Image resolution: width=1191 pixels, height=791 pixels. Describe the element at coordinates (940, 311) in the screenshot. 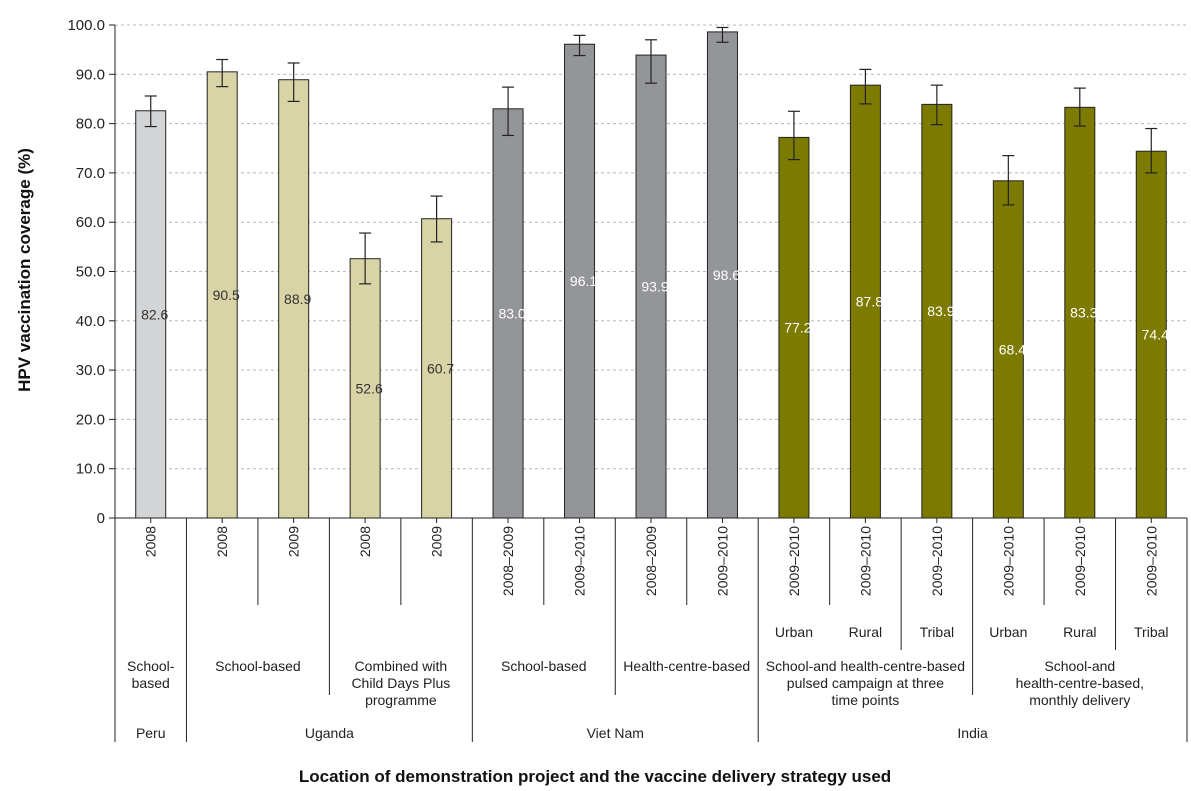

I see `data-label: 83.9` at that location.